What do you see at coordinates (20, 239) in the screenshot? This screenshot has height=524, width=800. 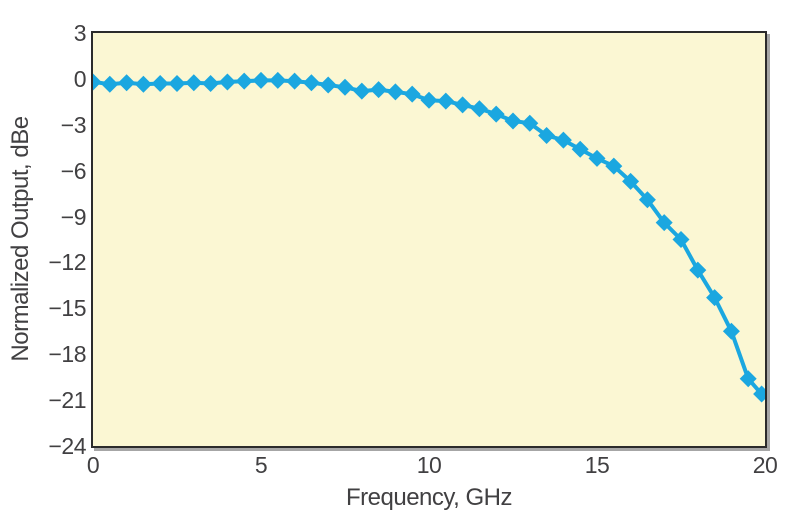 I see `y-axis-title: Normalized Output, dBe` at bounding box center [20, 239].